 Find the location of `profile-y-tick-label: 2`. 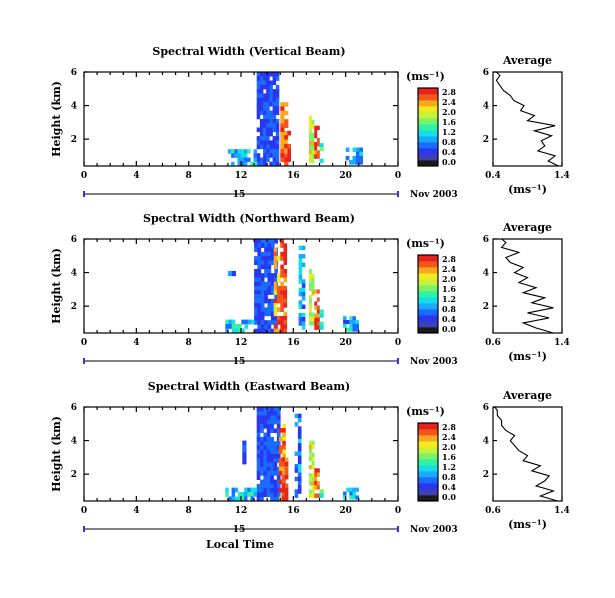

profile-y-tick-label: 2 is located at coordinates (486, 140).